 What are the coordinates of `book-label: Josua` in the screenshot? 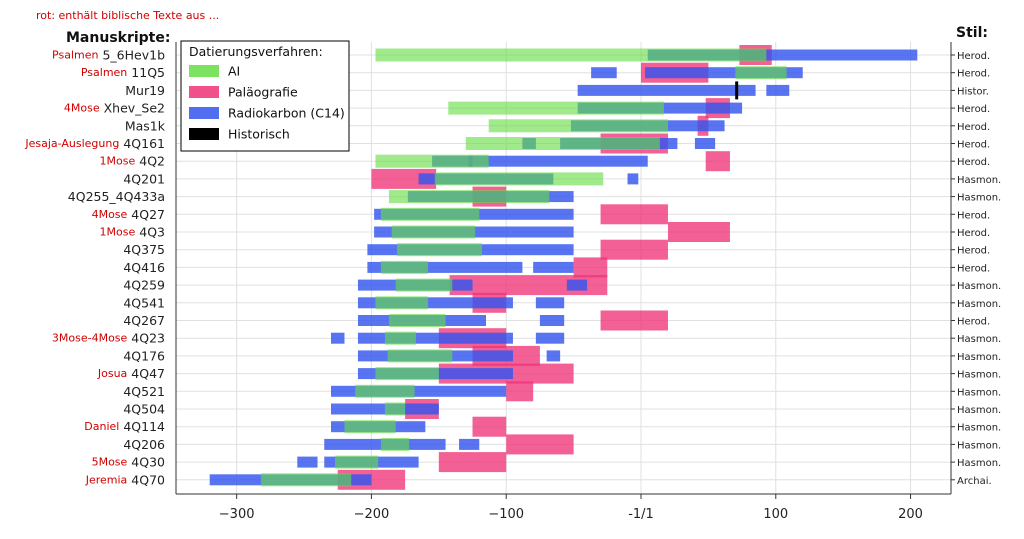 It's located at (112, 373).